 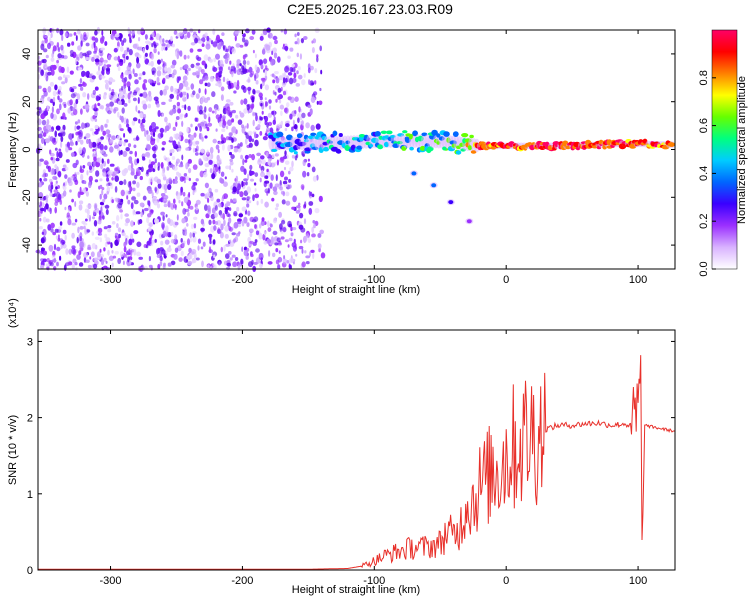 What do you see at coordinates (27, 197) in the screenshot?
I see `y-tick-label: -20` at bounding box center [27, 197].